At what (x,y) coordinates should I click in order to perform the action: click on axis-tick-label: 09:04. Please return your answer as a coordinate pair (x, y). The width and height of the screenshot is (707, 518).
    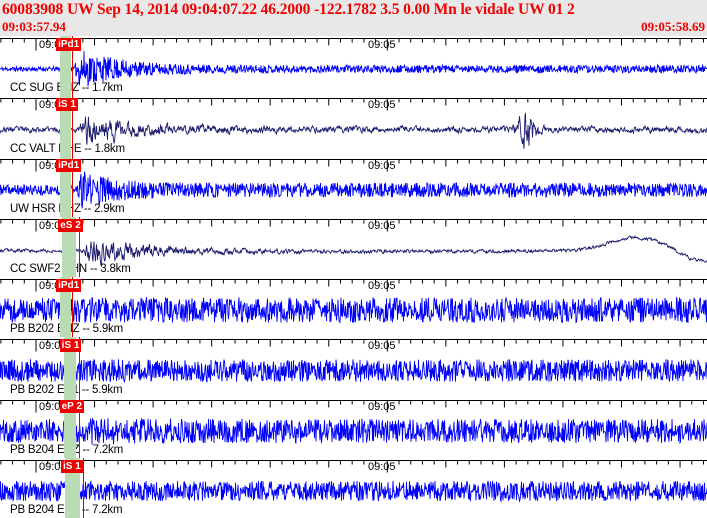
    Looking at the image, I should click on (53, 467).